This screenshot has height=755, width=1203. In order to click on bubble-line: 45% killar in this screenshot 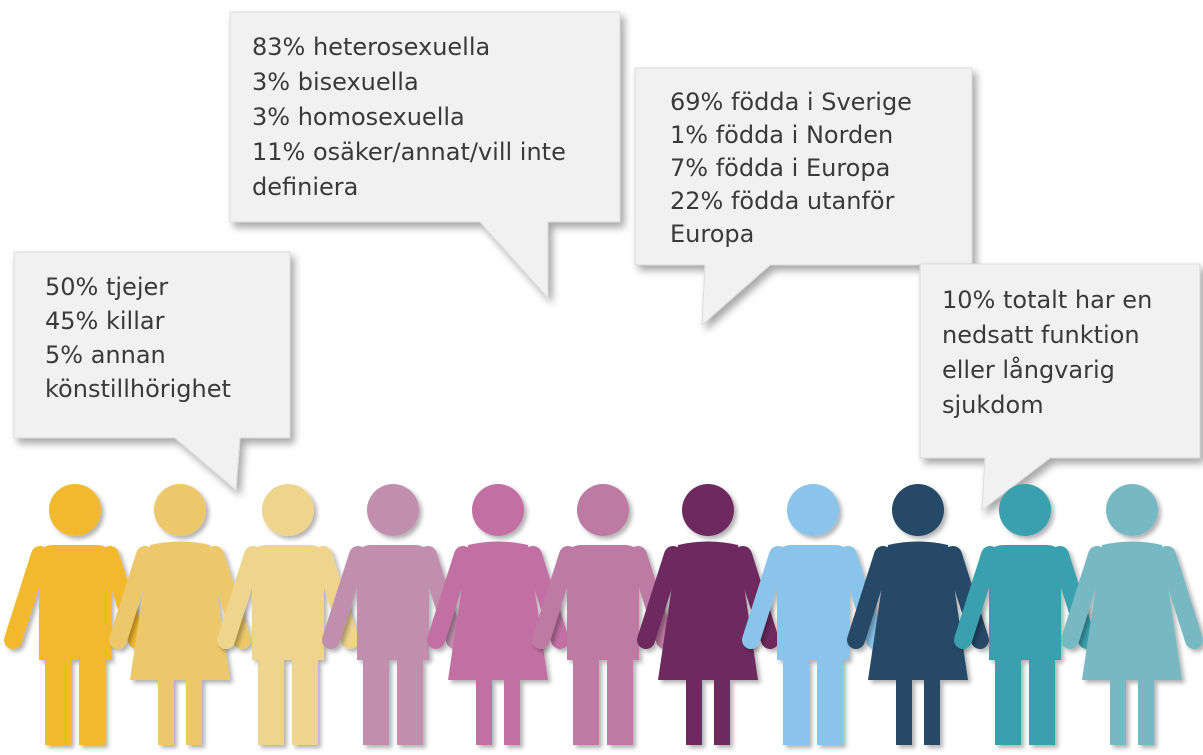, I will do `click(105, 321)`.